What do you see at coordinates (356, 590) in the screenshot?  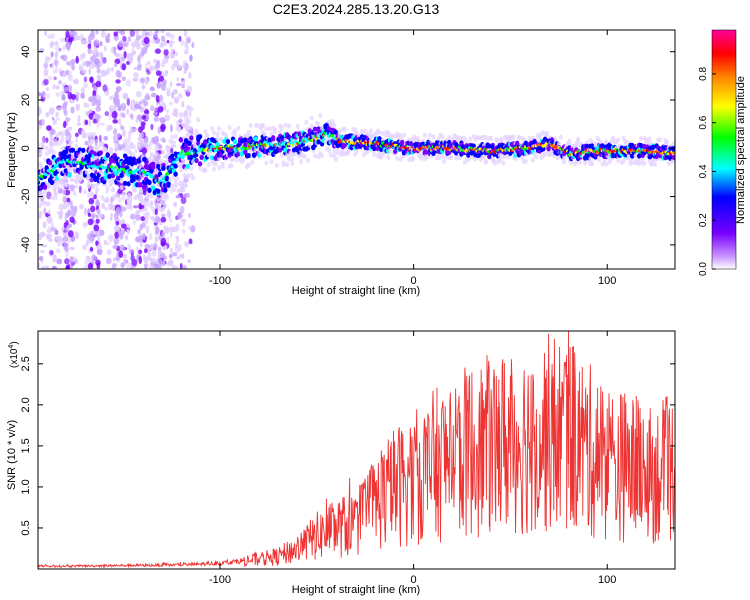 I see `snr-x-axis-label: Height of straight line (km)` at bounding box center [356, 590].